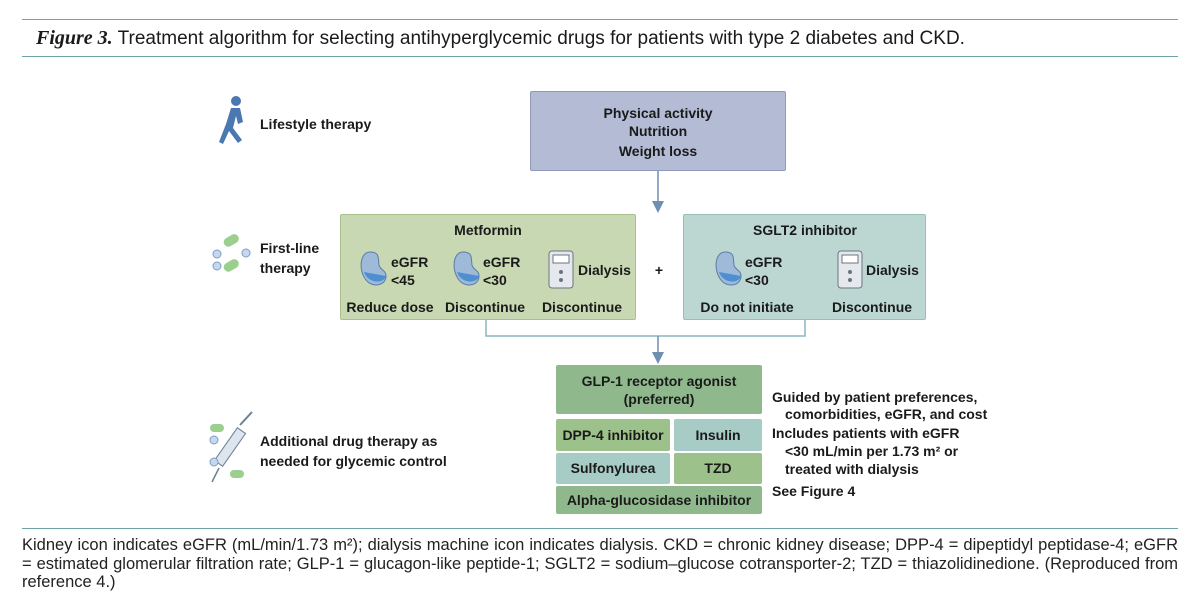 This screenshot has width=1200, height=608. Describe the element at coordinates (231, 253) in the screenshot. I see `pills-icon` at that location.